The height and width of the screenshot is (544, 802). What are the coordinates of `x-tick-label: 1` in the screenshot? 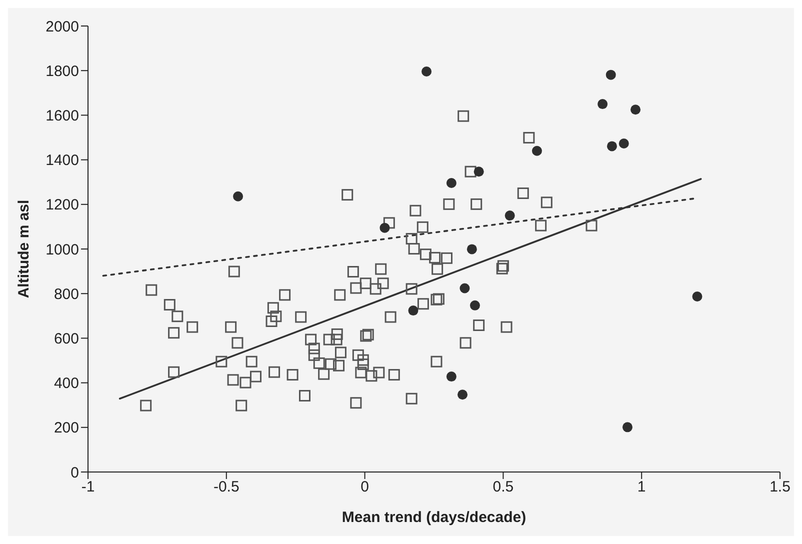 It's located at (641, 487).